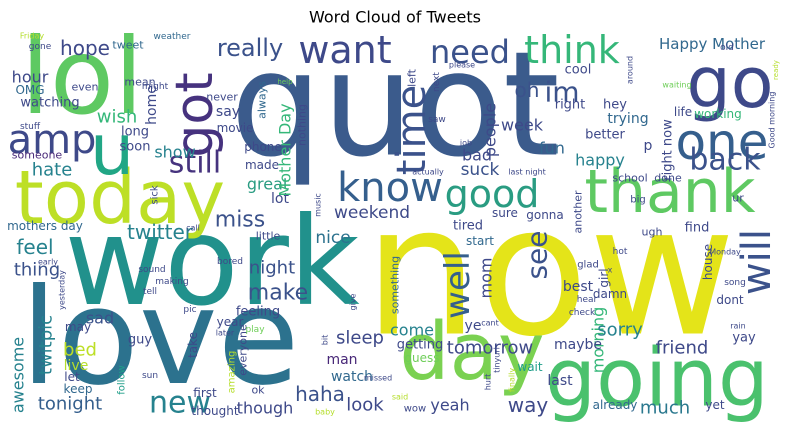  I want to click on word: look, so click(365, 405).